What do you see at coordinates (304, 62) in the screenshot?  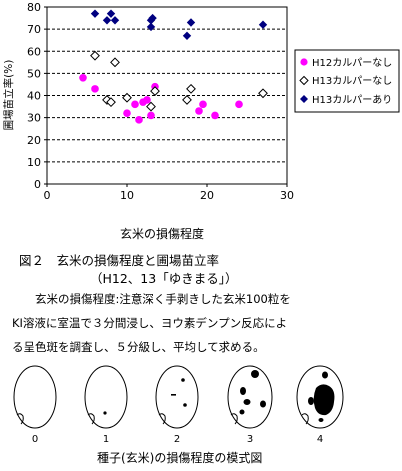 I see `legend-marker-h12` at bounding box center [304, 62].